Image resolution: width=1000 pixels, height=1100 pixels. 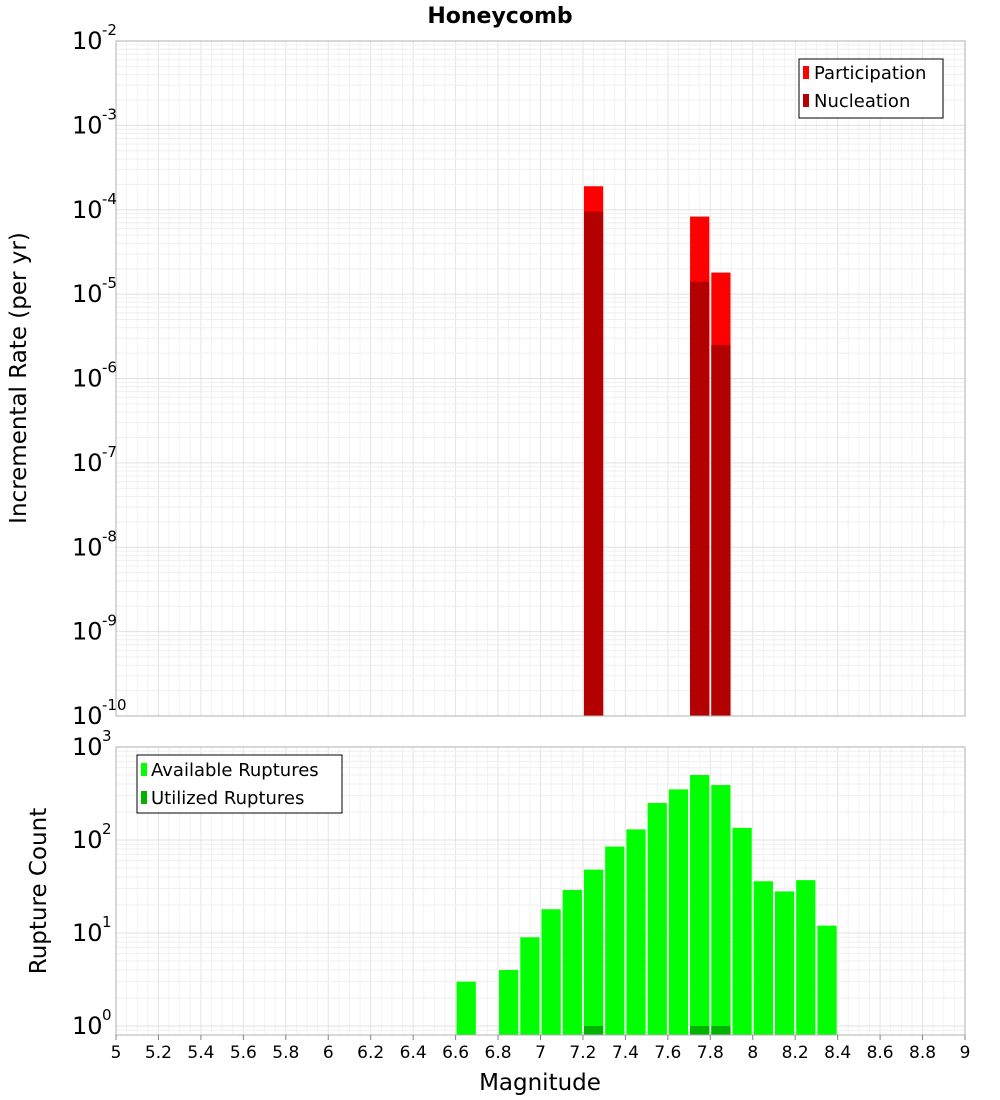 I want to click on x-tick-label: 7.6, so click(x=667, y=1053).